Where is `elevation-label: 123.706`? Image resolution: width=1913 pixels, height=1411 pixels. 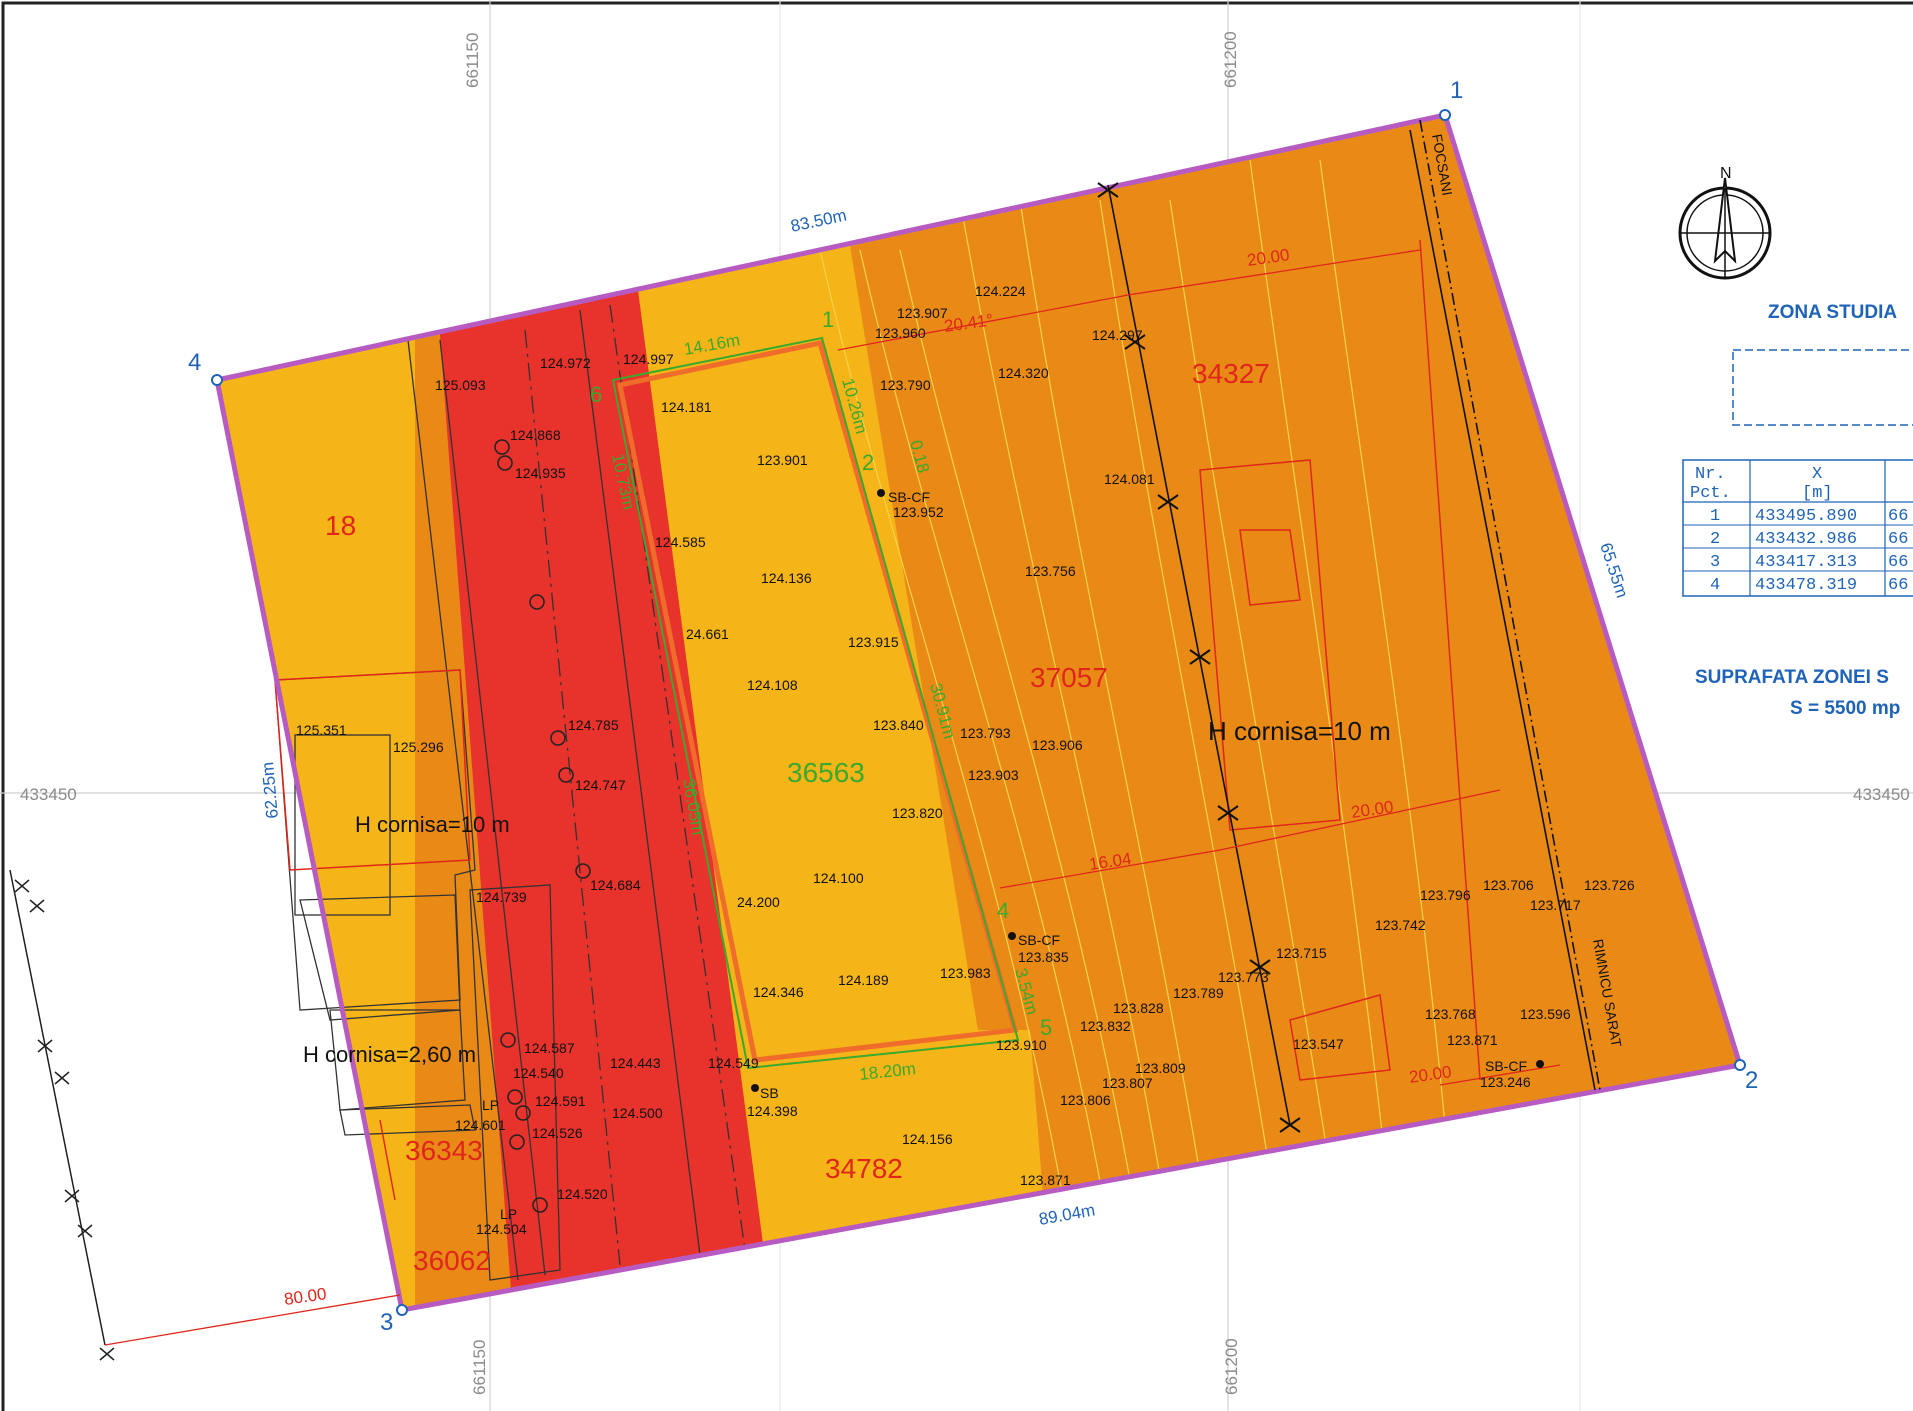 elevation-label: 123.706 is located at coordinates (1508, 885).